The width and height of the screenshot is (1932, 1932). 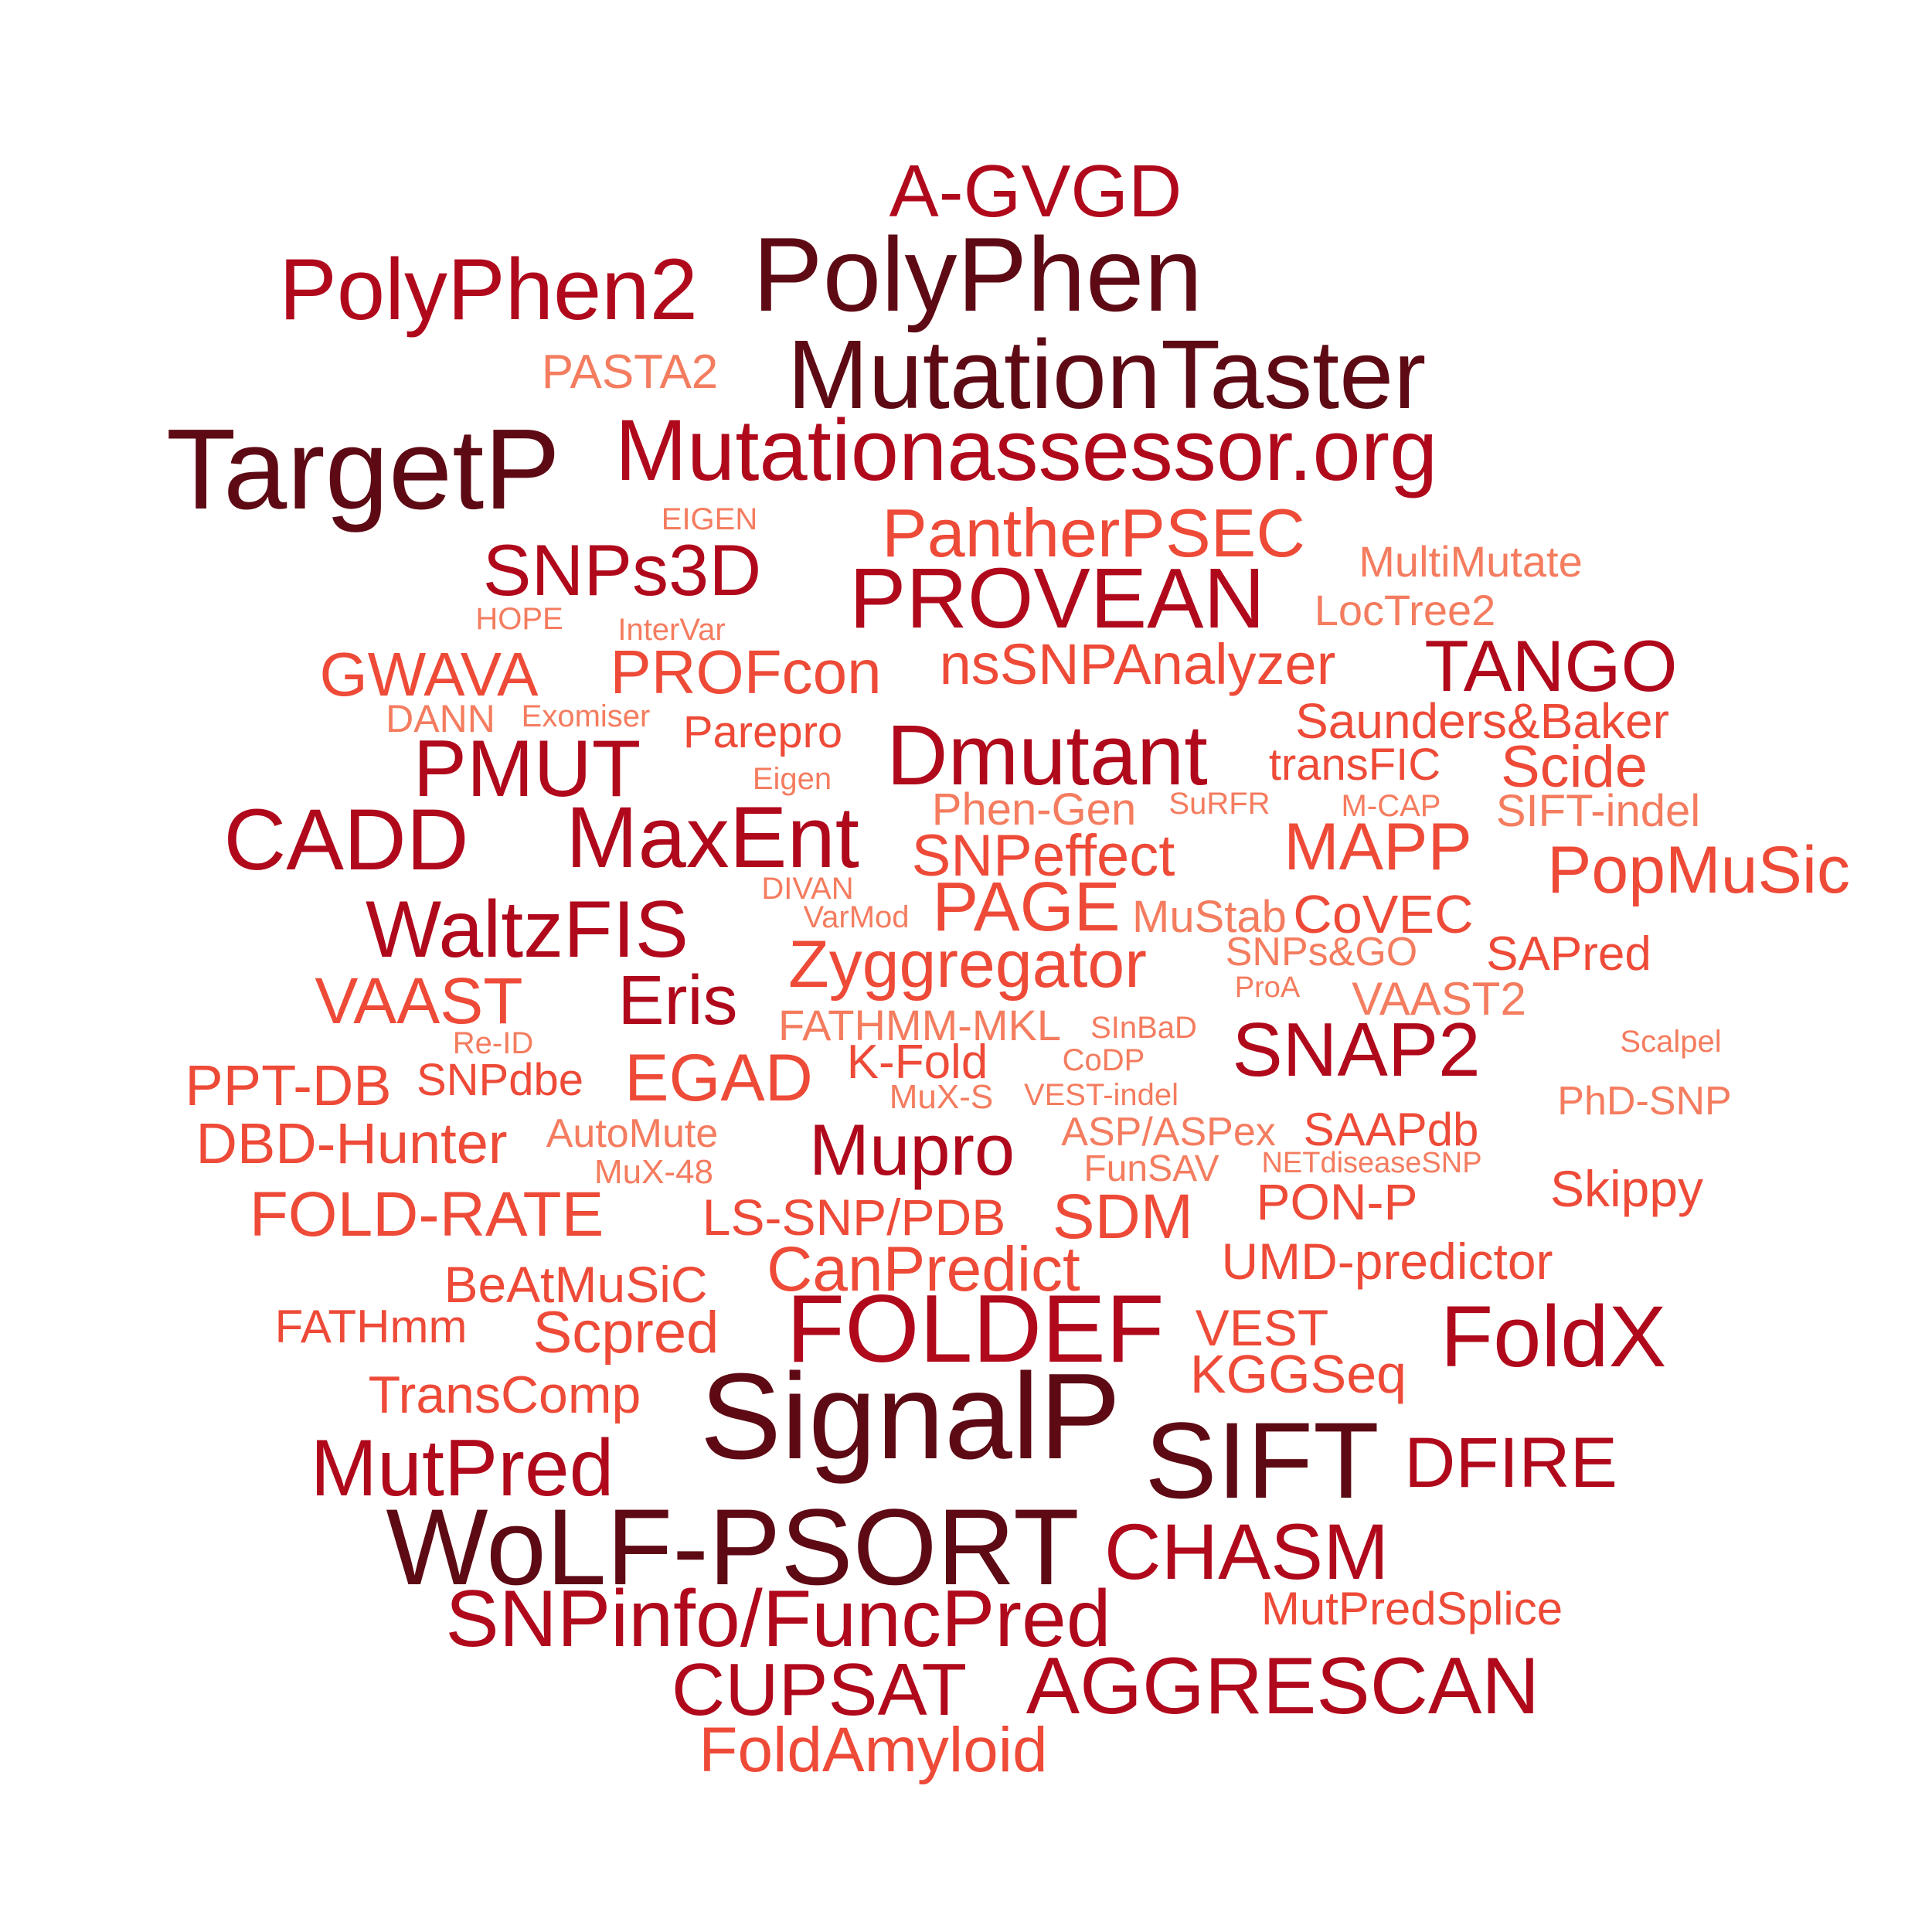 What do you see at coordinates (763, 732) in the screenshot?
I see `word: Parepro` at bounding box center [763, 732].